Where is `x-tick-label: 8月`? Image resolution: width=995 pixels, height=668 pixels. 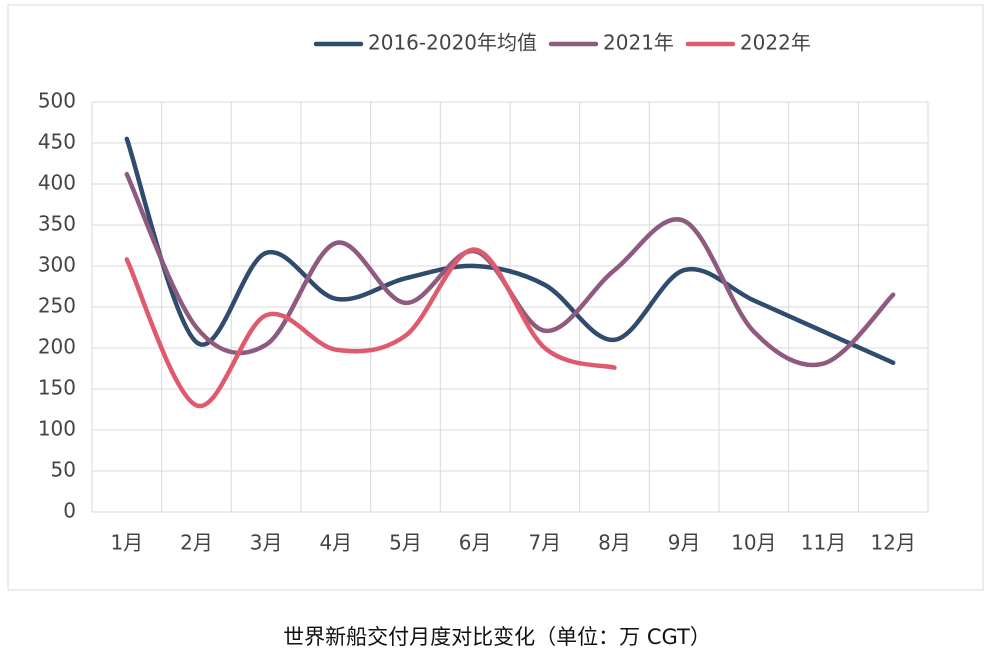
x-tick-label: 8月 is located at coordinates (614, 543).